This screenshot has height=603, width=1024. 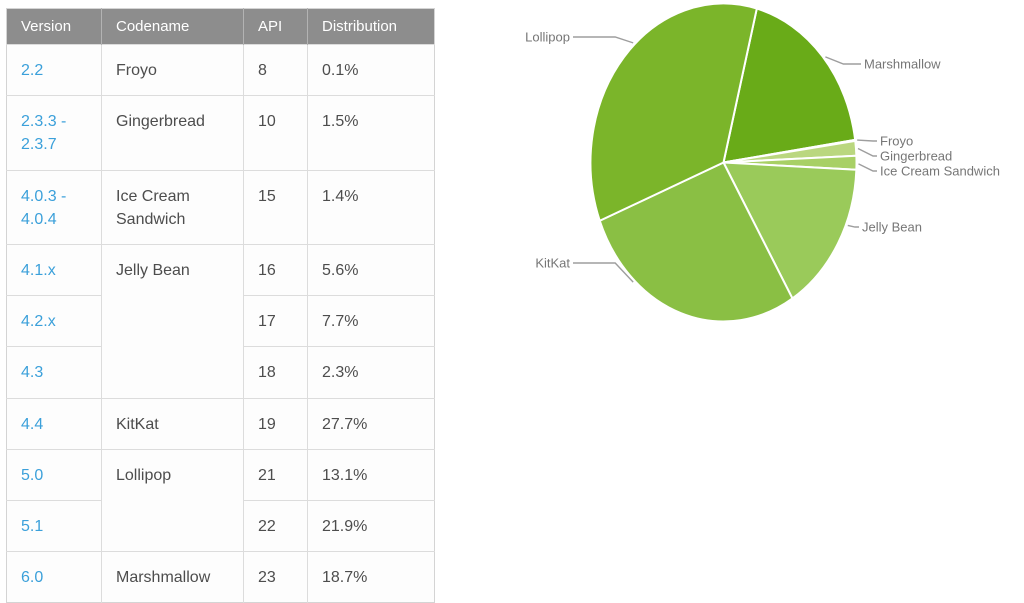 I want to click on version-cell: 5.1, so click(x=54, y=525).